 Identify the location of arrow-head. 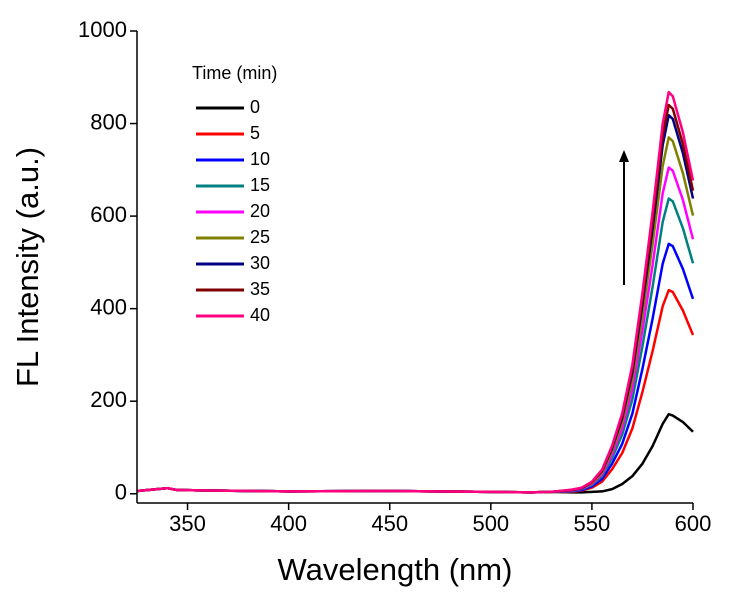
(624, 156).